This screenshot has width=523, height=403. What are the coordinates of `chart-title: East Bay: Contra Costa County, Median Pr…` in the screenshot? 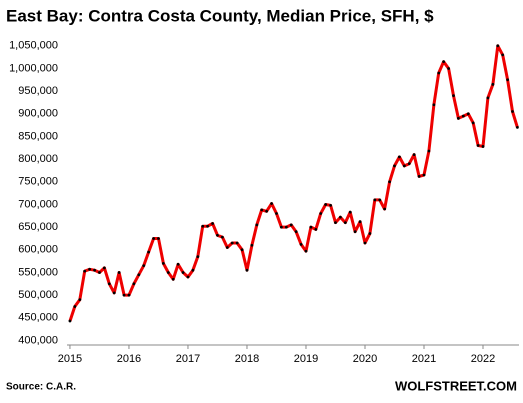 It's located at (220, 15).